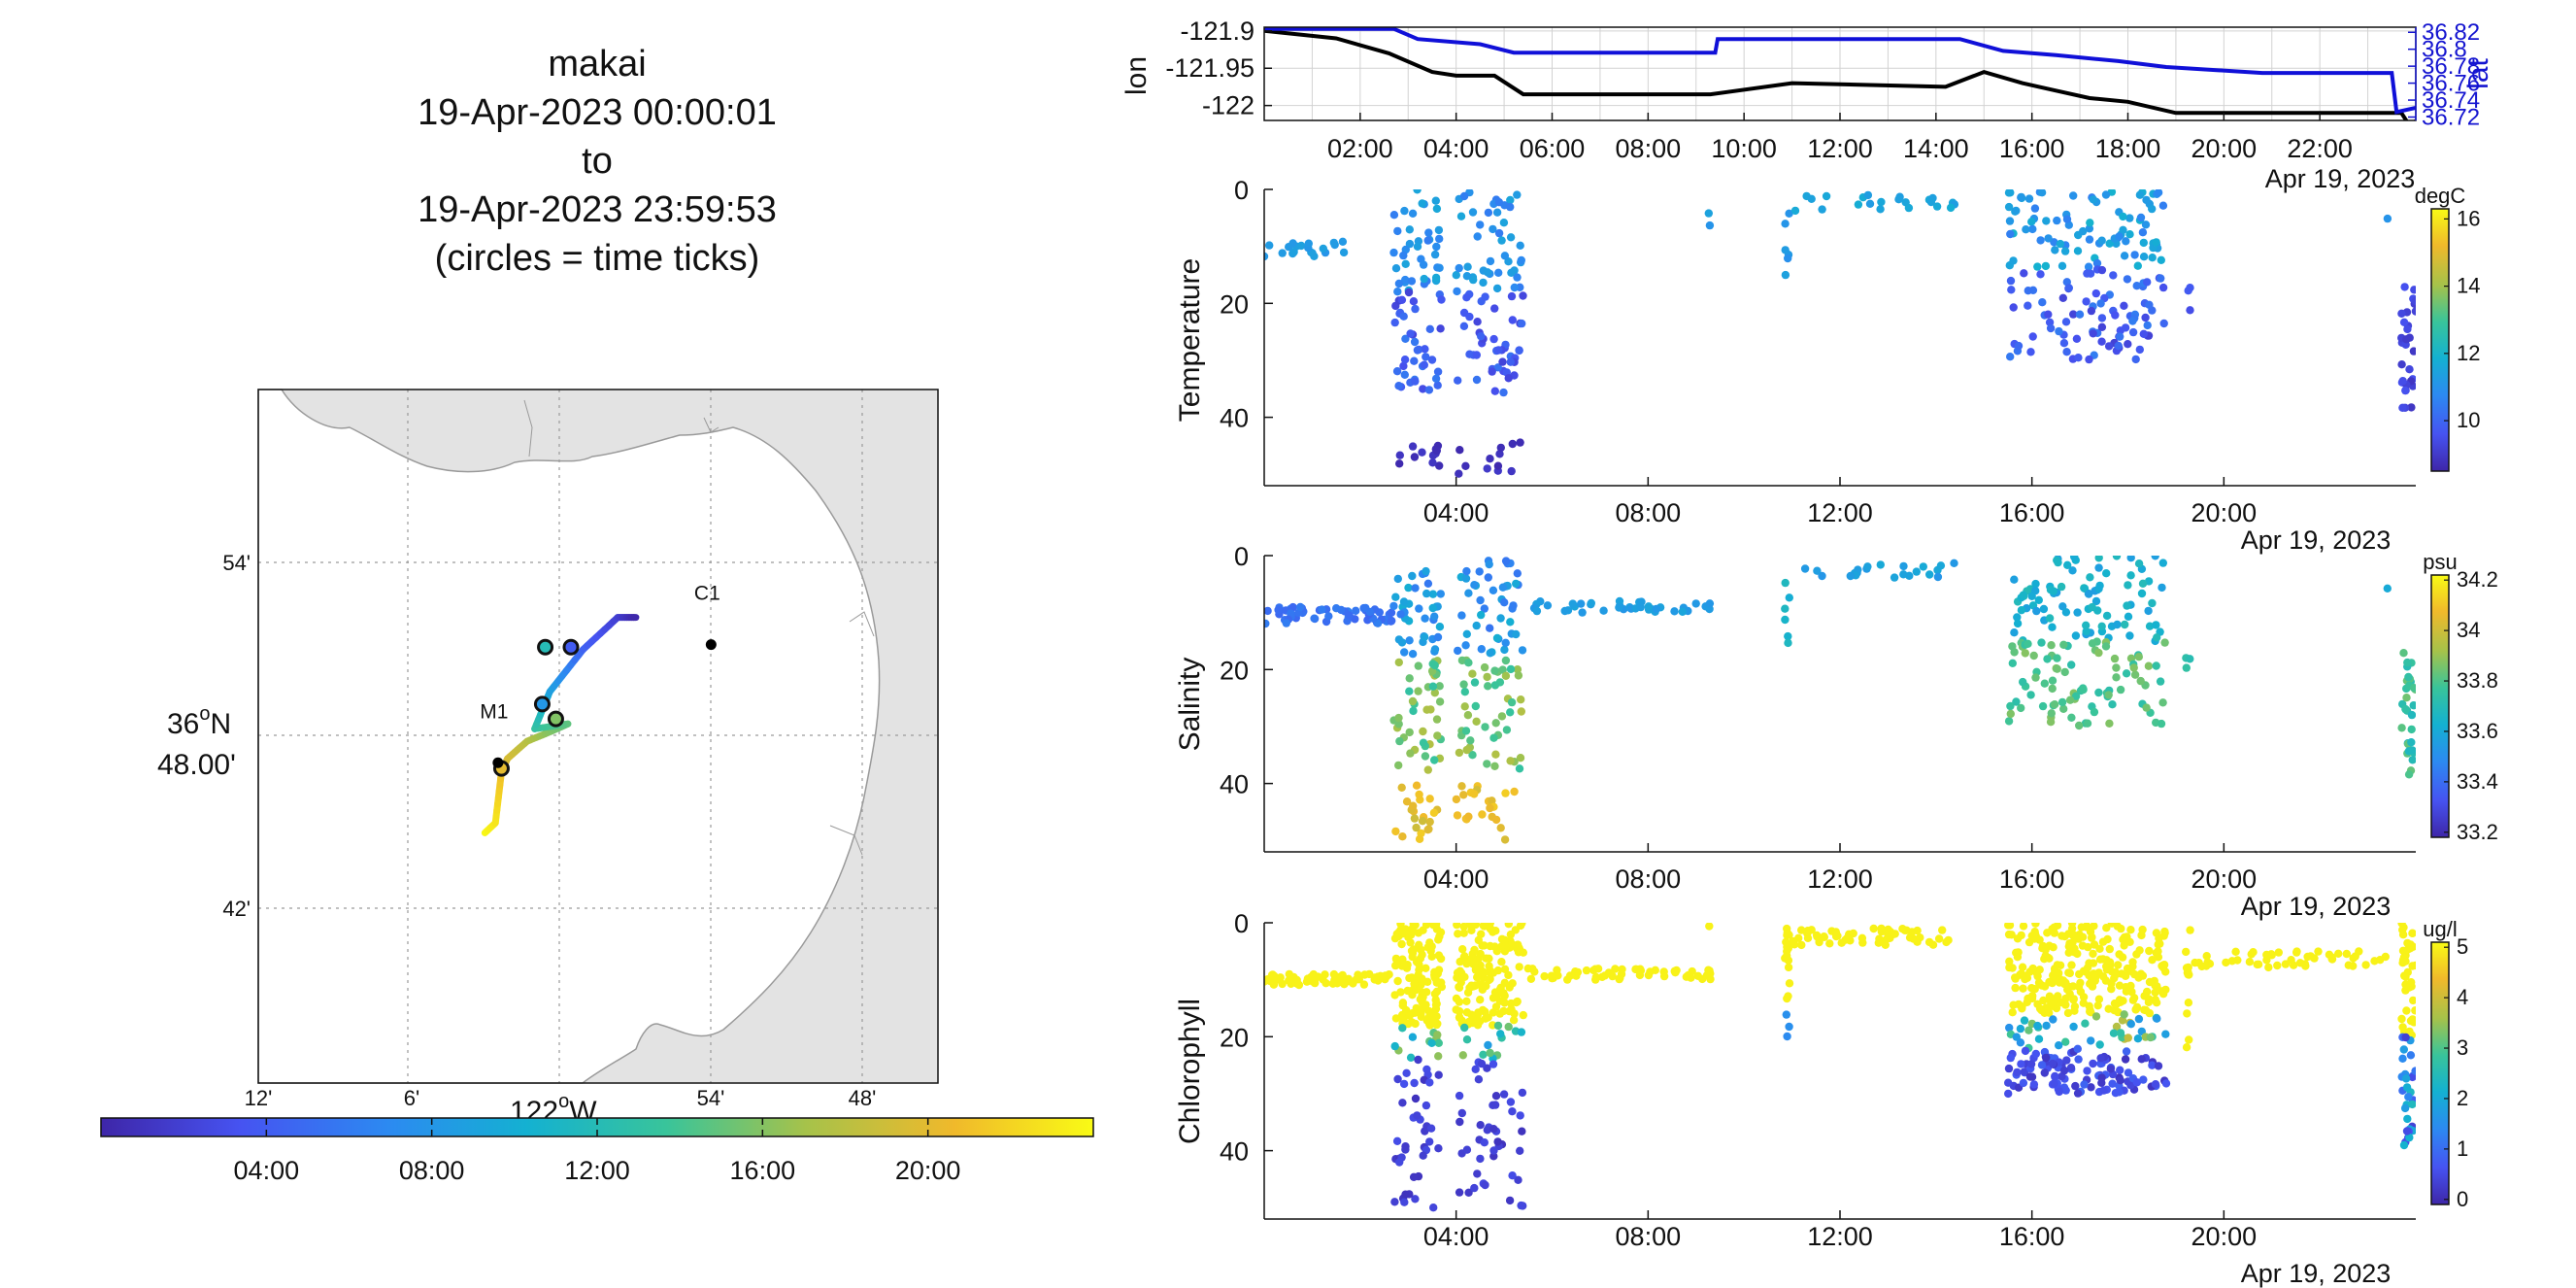 This screenshot has height=1288, width=2576. I want to click on x-tick-label: 14:00, so click(1936, 148).